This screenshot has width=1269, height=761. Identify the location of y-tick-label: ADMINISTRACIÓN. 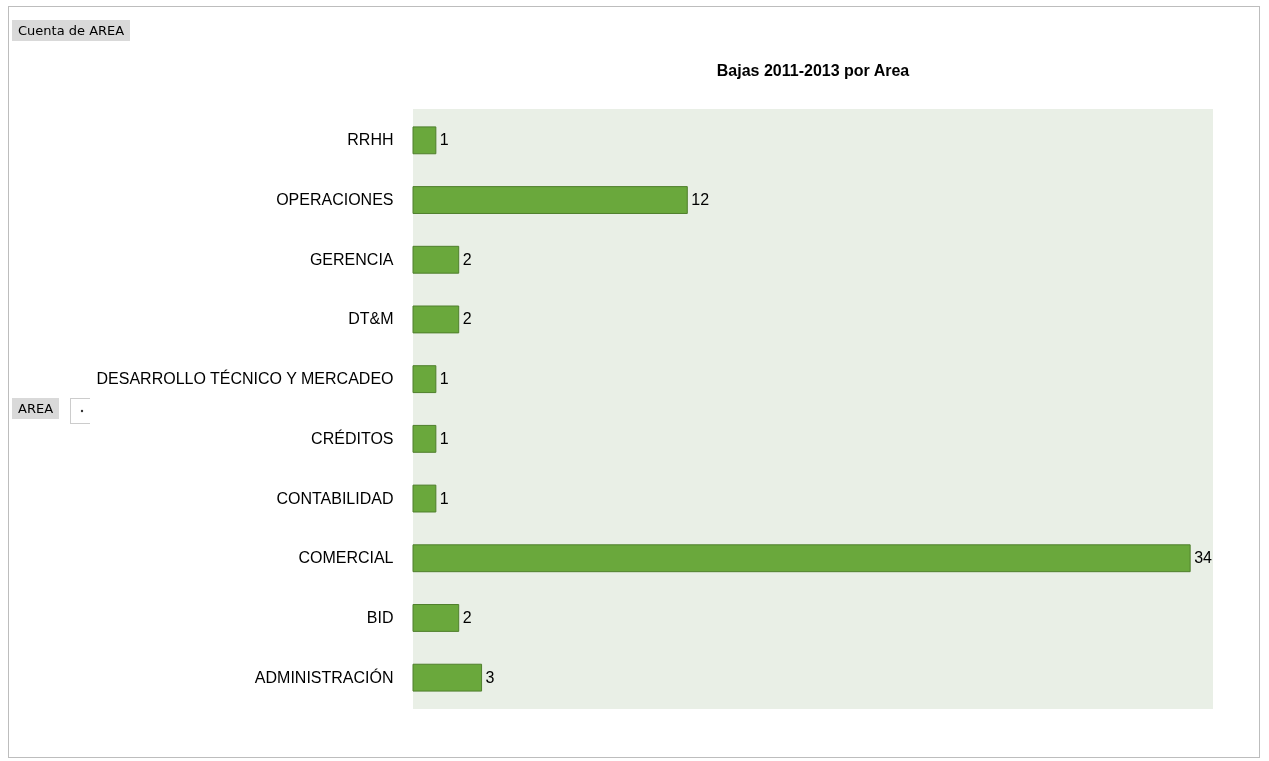
(324, 676).